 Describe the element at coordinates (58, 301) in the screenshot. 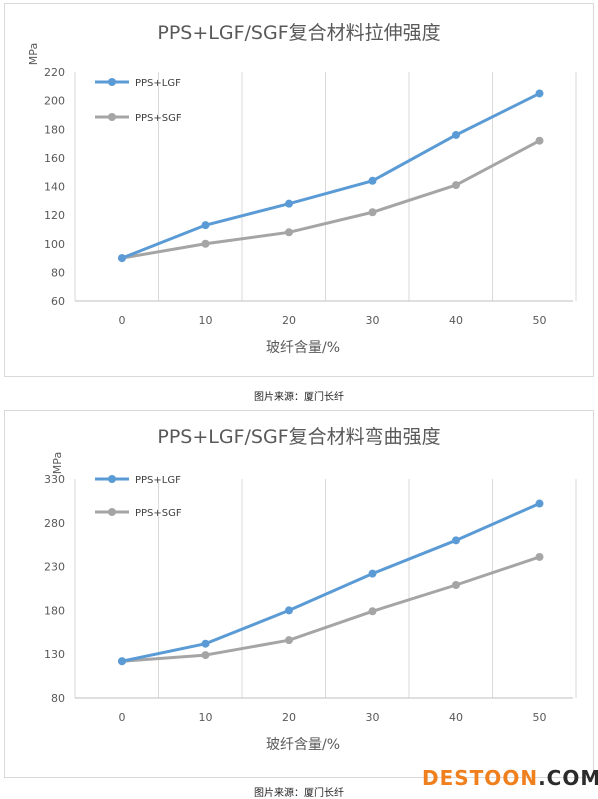

I see `y-tick-label: 60` at that location.